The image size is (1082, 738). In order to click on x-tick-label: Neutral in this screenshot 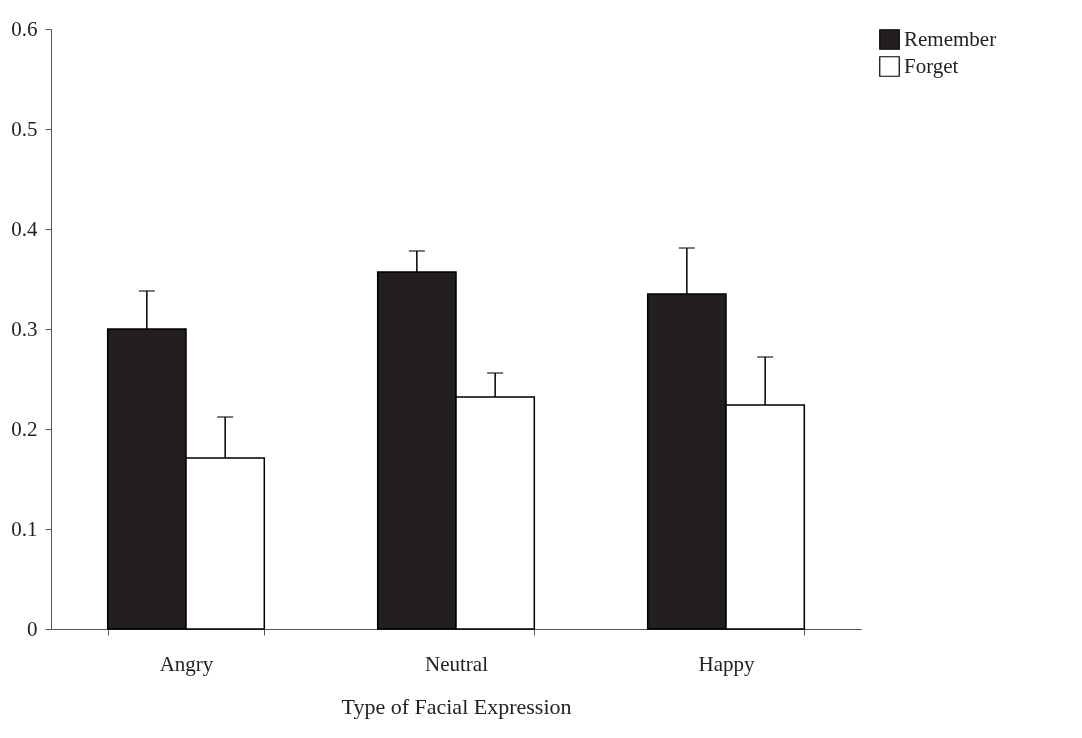, I will do `click(457, 663)`.